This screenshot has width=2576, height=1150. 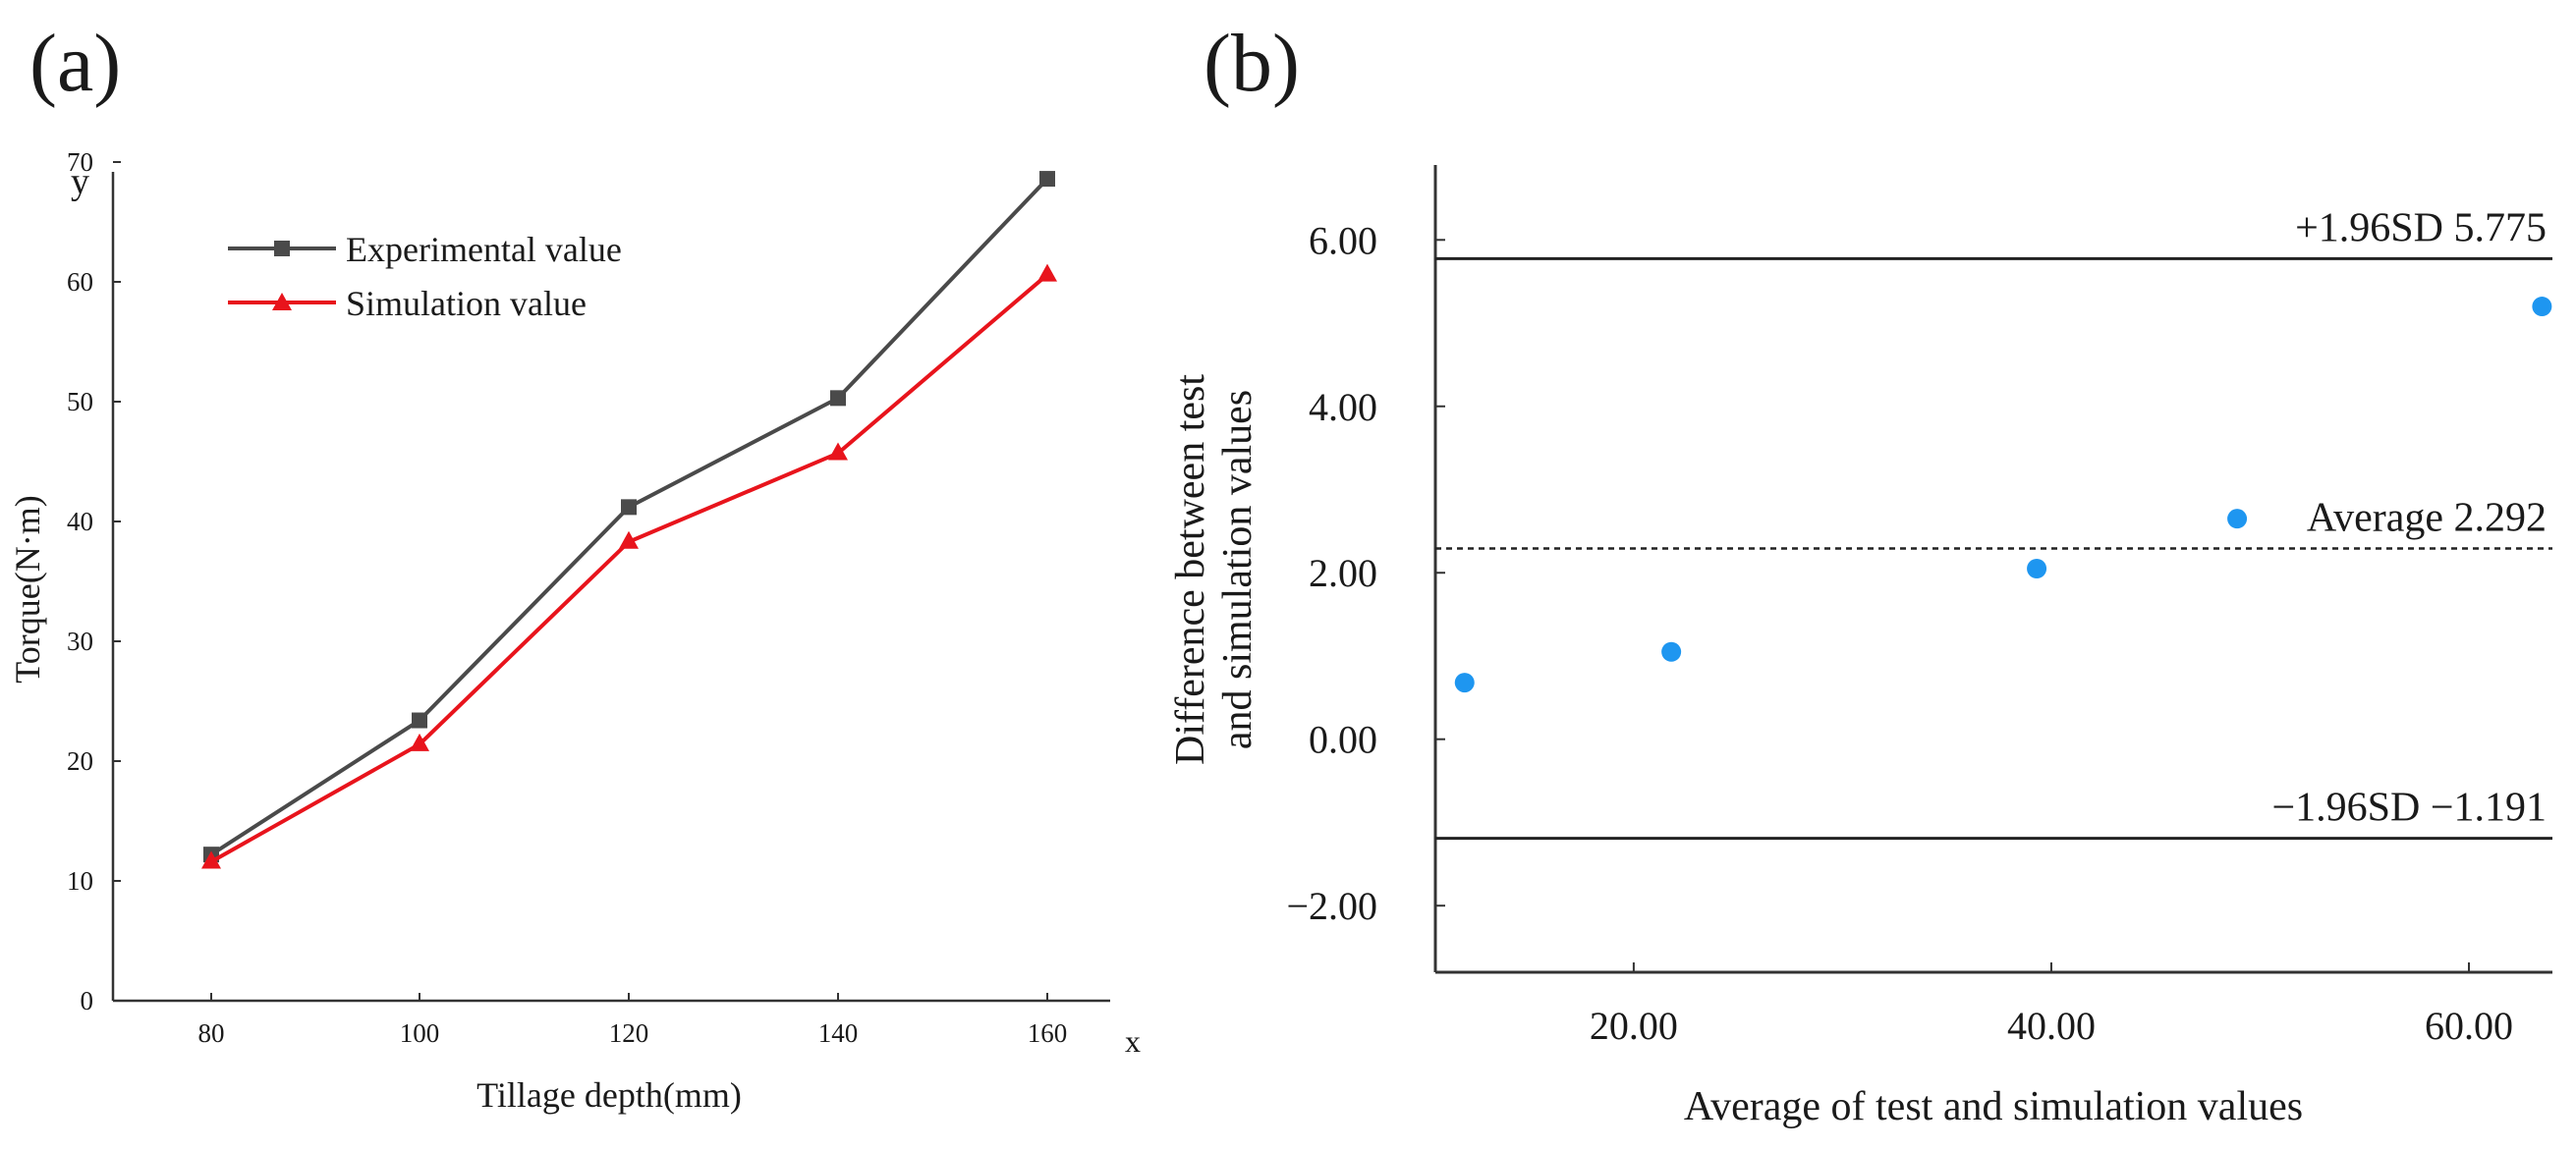 What do you see at coordinates (1343, 407) in the screenshot?
I see `y-tick-label-b: 4.00` at bounding box center [1343, 407].